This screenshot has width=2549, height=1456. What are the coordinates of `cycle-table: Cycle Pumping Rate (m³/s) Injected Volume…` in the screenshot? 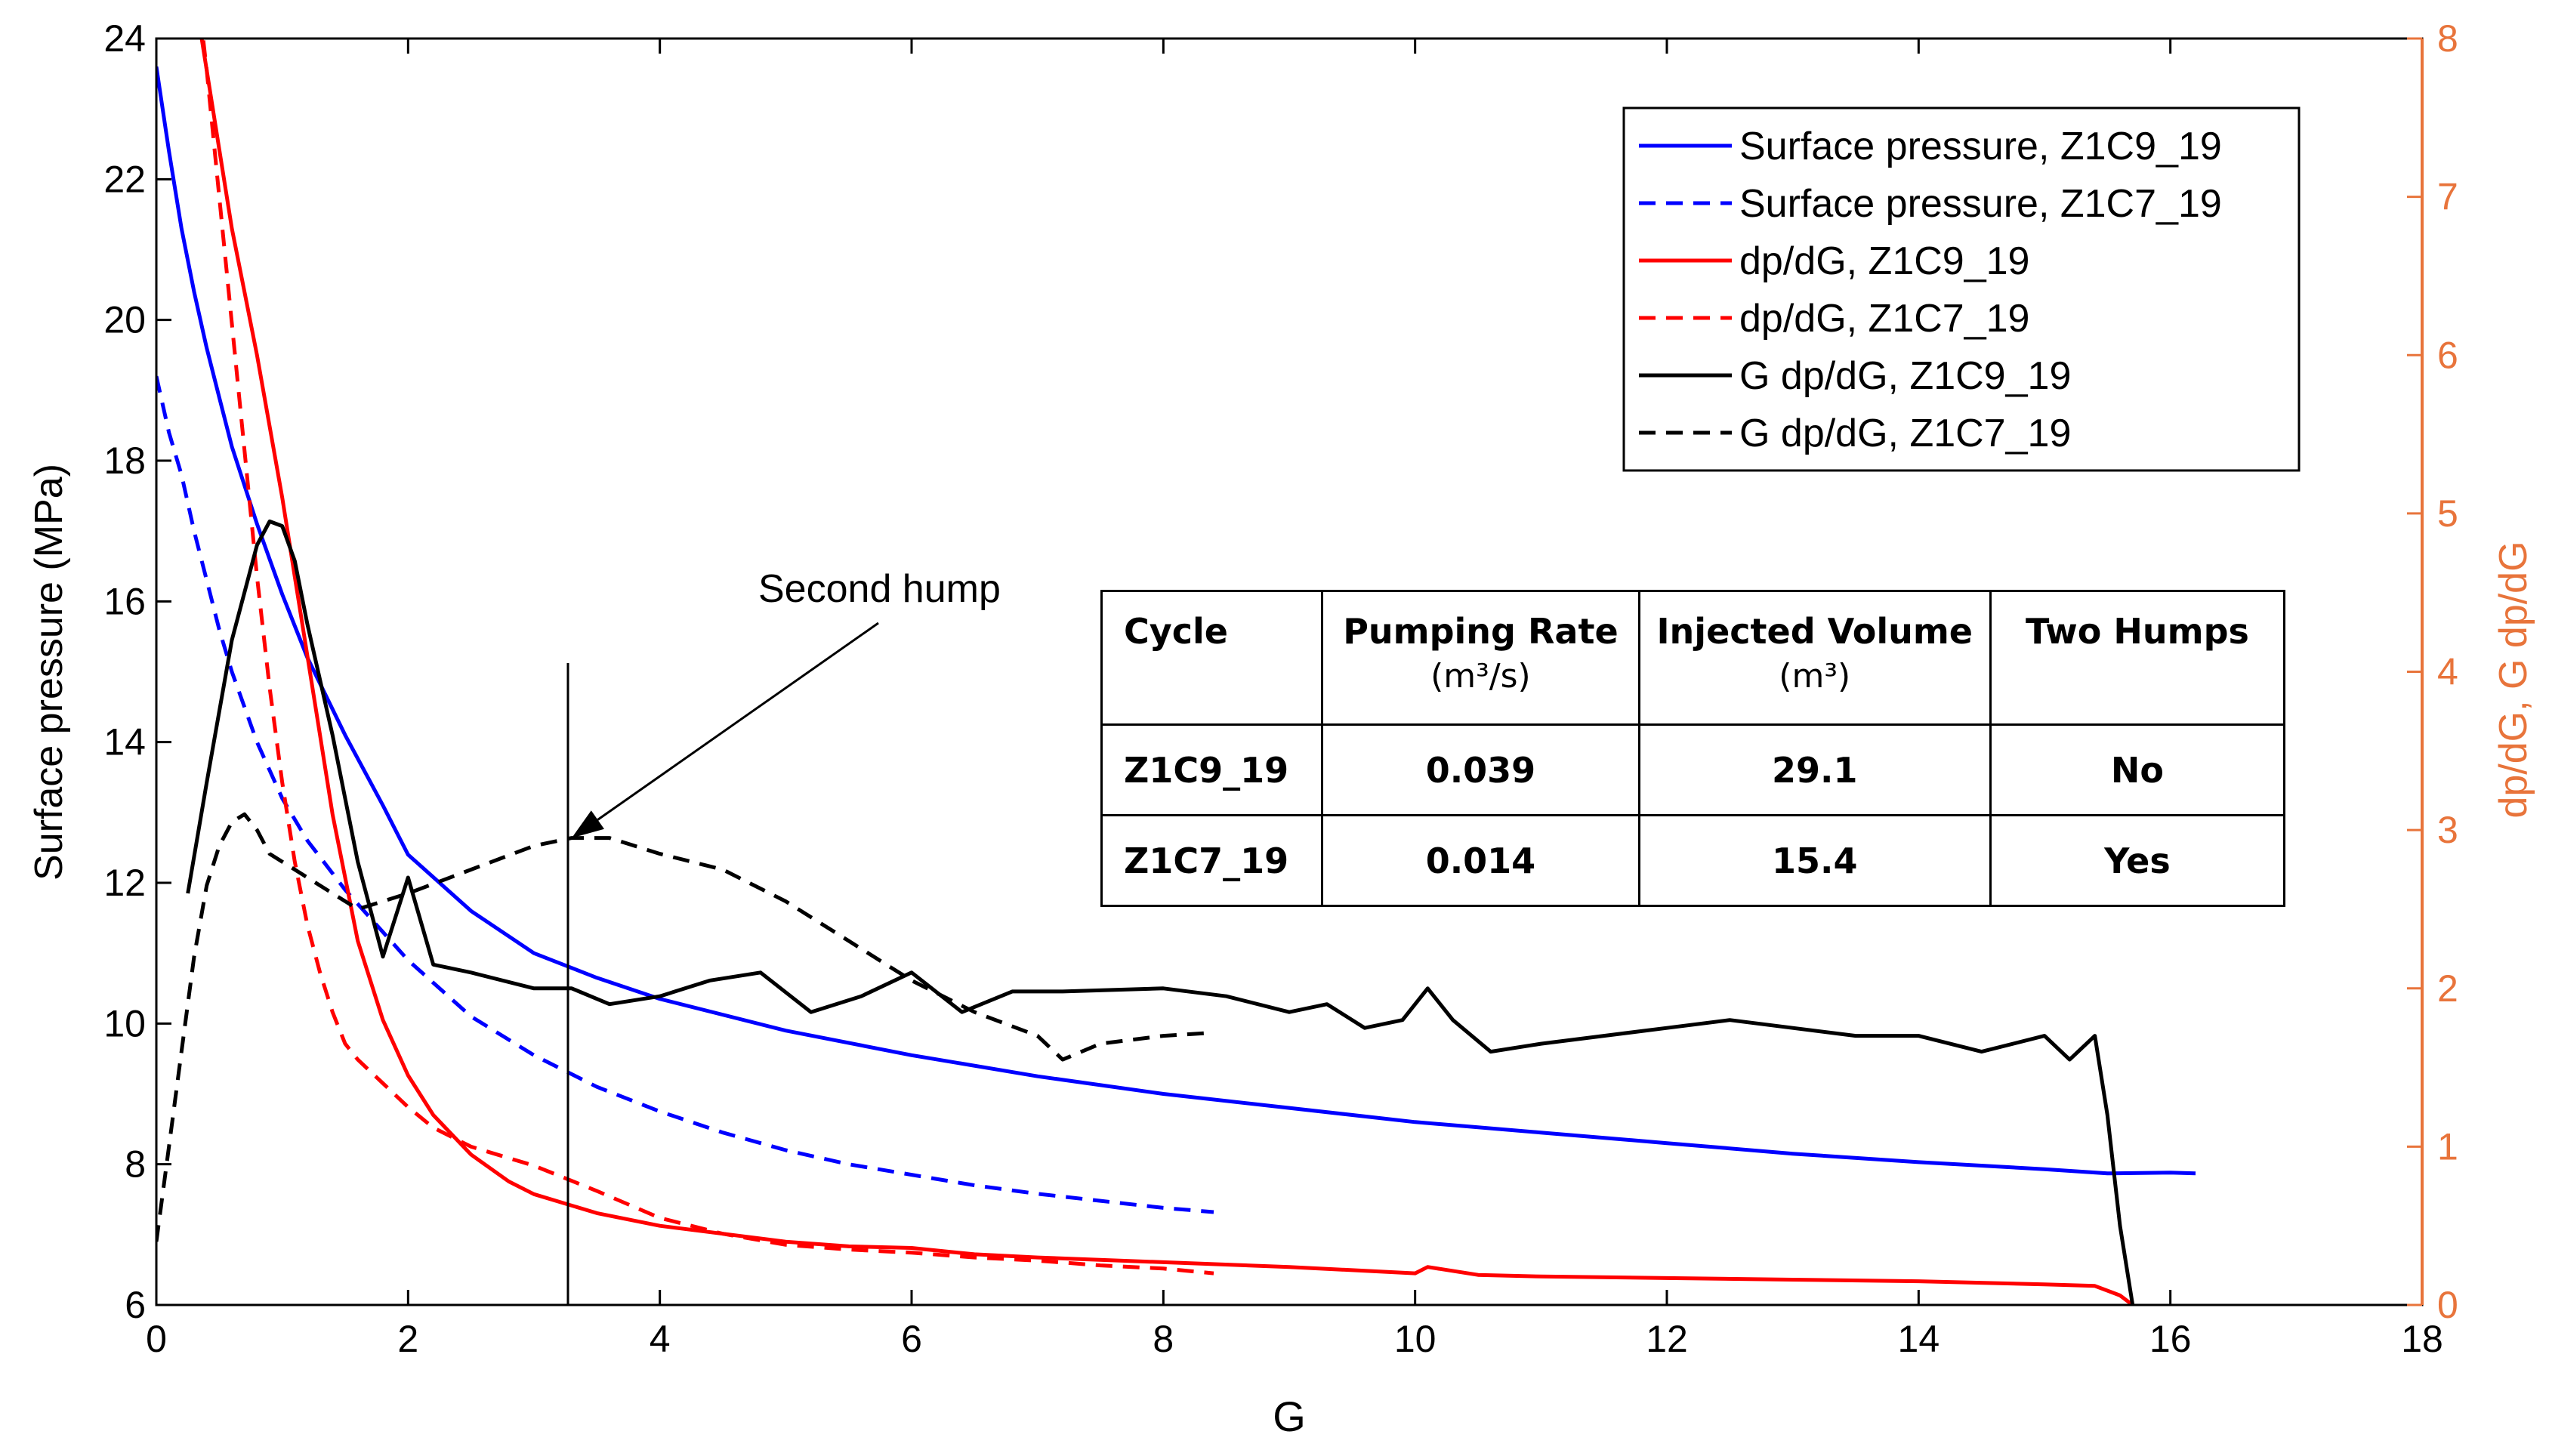 It's located at (1693, 748).